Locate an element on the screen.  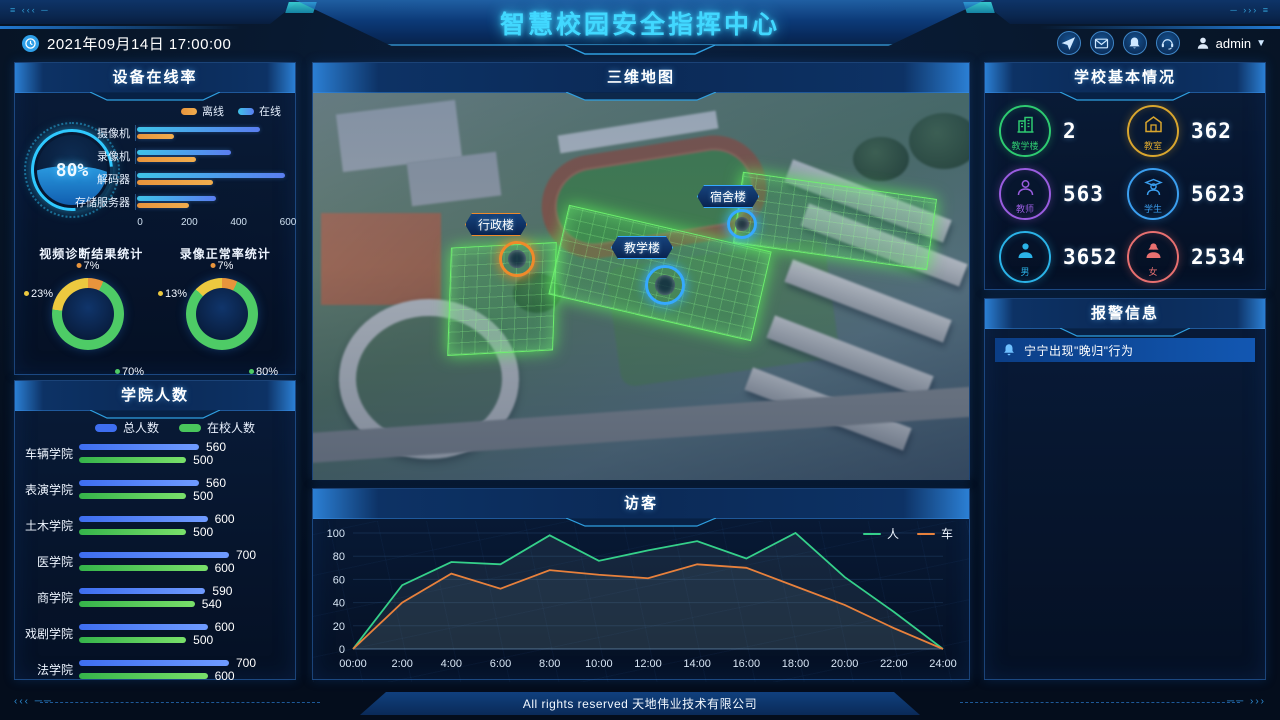
panel-header: 访客 is located at coordinates (641, 508).